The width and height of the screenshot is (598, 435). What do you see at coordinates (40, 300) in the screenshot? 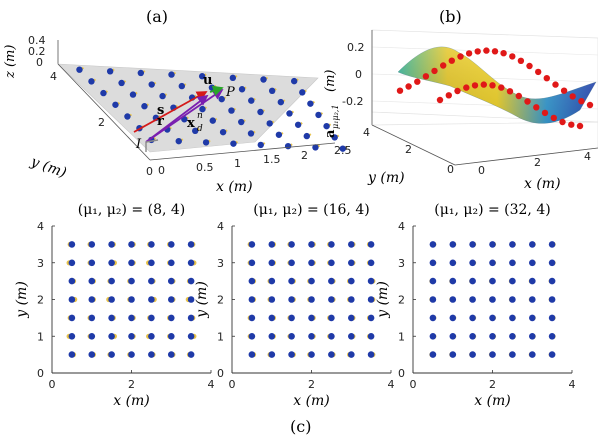
I see `subplot-y-tick: 2` at bounding box center [40, 300].